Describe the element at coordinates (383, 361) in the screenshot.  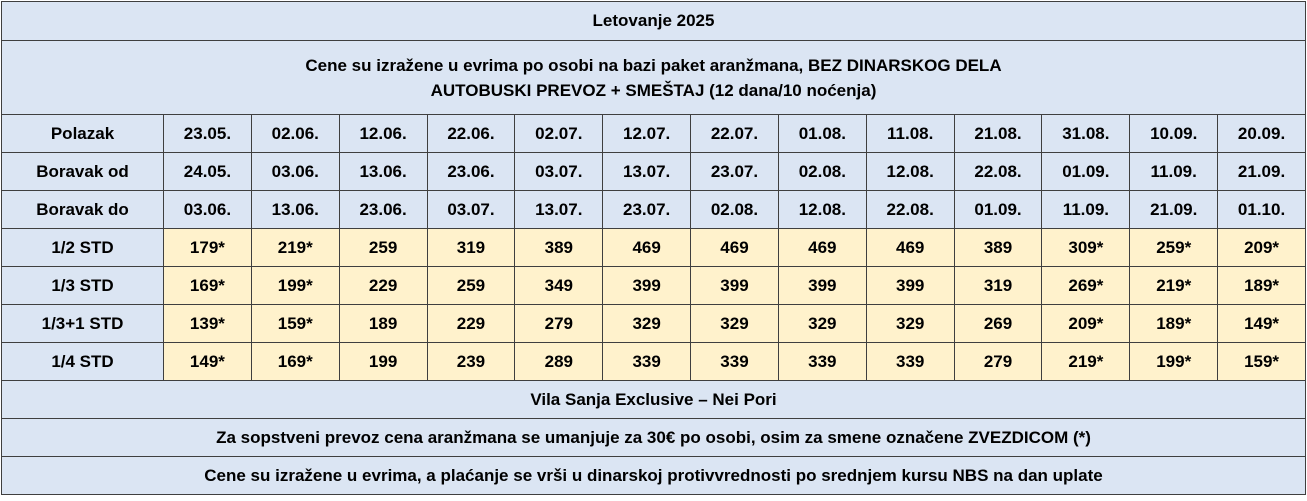
I see `price-cell: 199` at that location.